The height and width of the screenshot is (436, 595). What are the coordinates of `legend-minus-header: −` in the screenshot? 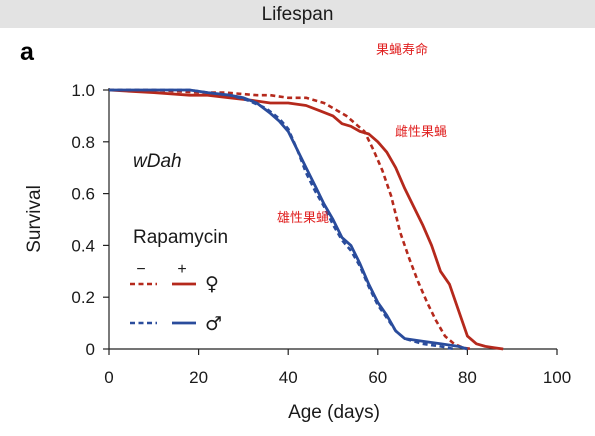 It's located at (140, 269).